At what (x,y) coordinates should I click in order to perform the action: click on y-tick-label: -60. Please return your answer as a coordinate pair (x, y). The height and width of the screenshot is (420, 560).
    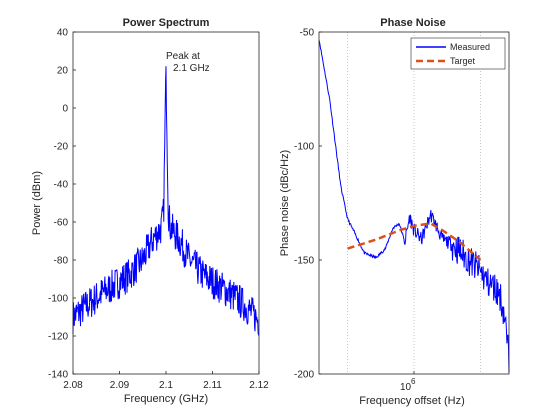
    Looking at the image, I should click on (61, 223).